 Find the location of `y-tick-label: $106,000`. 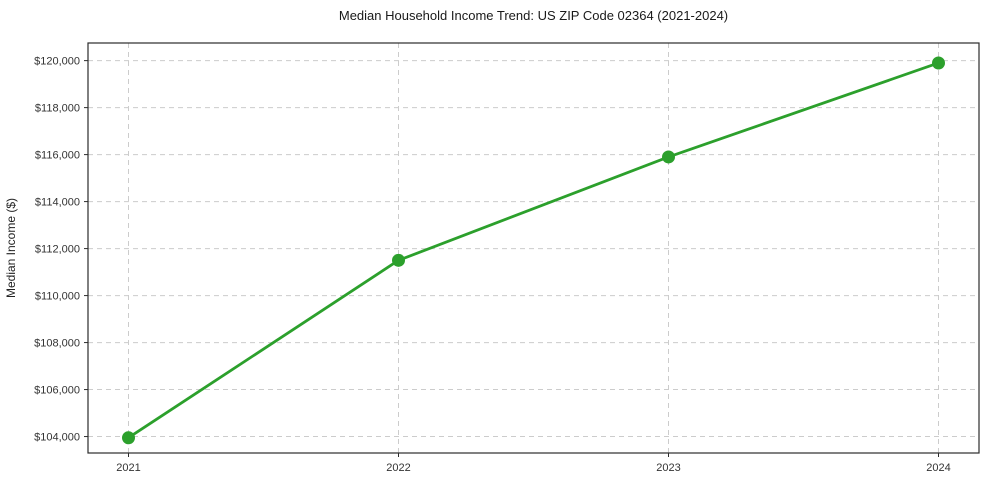

y-tick-label: $106,000 is located at coordinates (57, 390).